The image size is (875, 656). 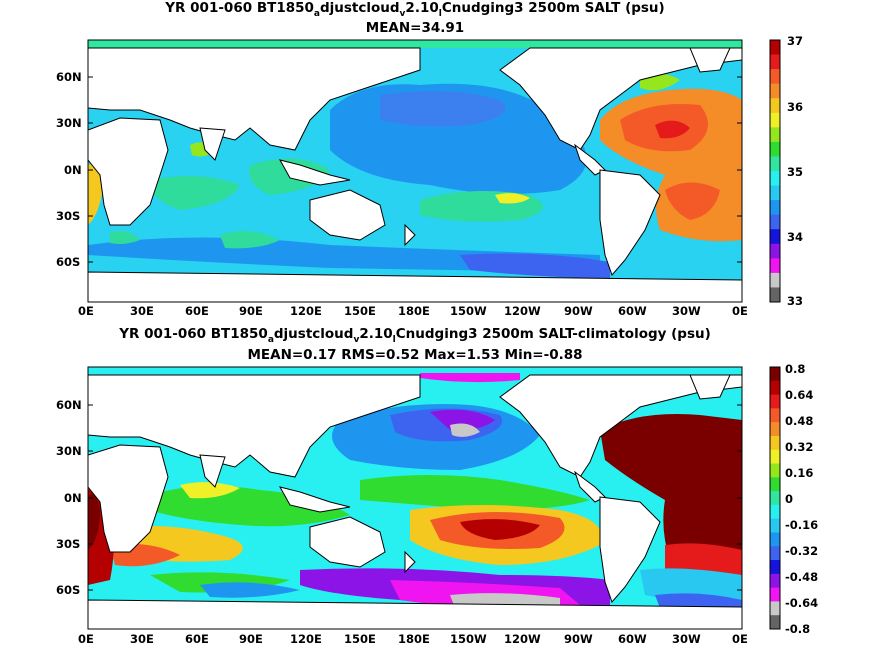 I want to click on panel1-lat-label-60n: 60N, so click(x=69, y=77).